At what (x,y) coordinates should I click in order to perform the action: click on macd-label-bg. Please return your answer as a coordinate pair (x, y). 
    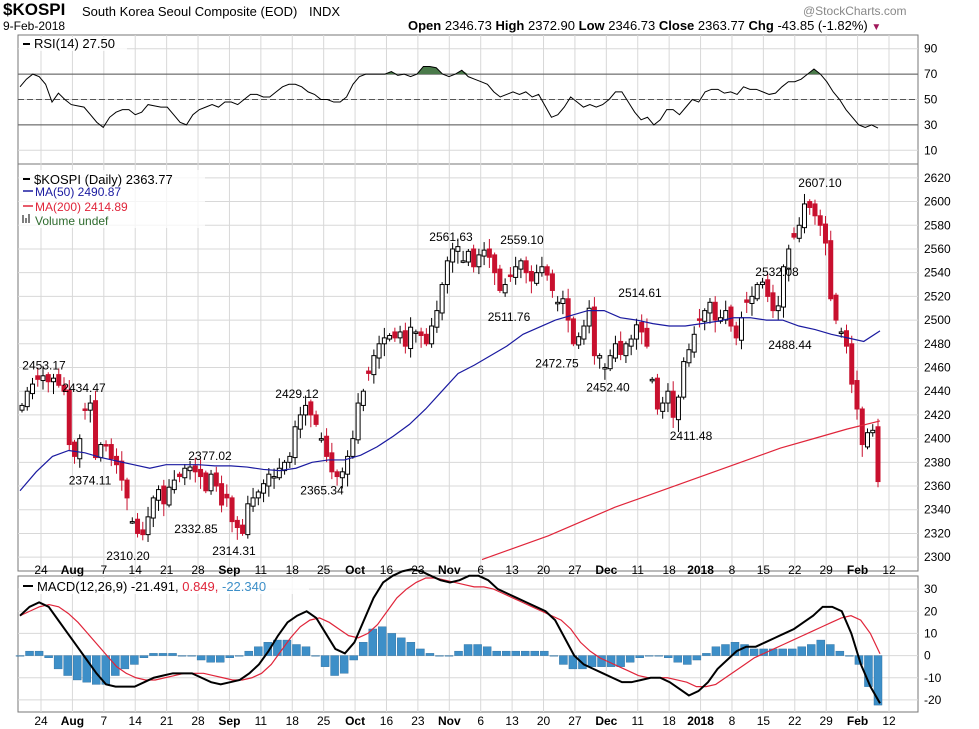
    Looking at the image, I should click on (164, 586).